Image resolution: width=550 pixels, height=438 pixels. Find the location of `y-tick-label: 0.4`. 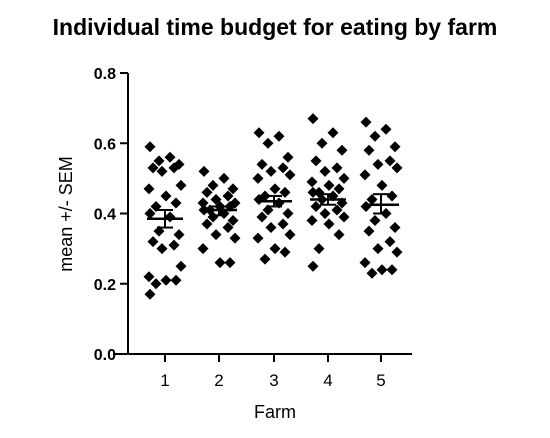

y-tick-label: 0.4 is located at coordinates (105, 215).